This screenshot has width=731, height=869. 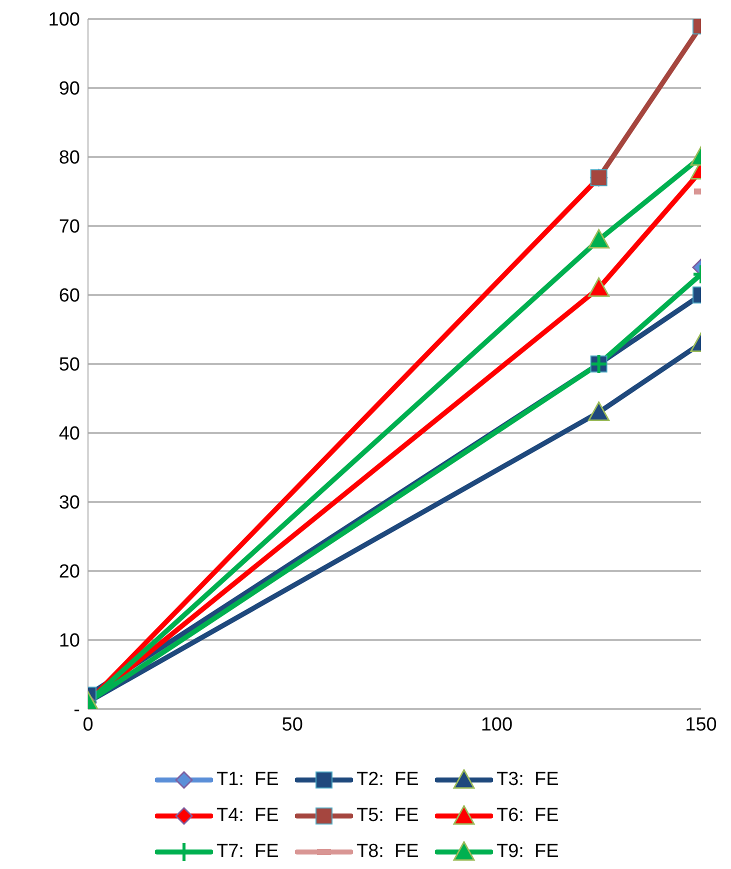 I want to click on y-tick-label: -, so click(x=77, y=710).